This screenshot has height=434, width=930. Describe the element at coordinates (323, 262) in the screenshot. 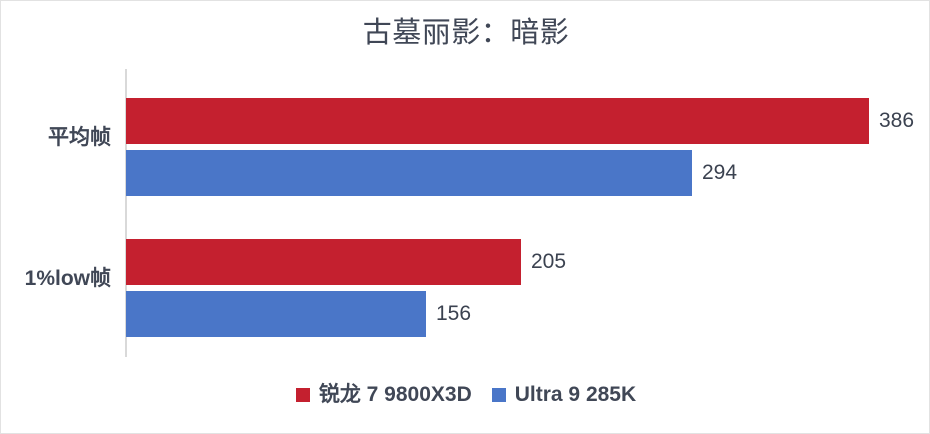

I see `bar-onepercentlow-ryzen` at that location.